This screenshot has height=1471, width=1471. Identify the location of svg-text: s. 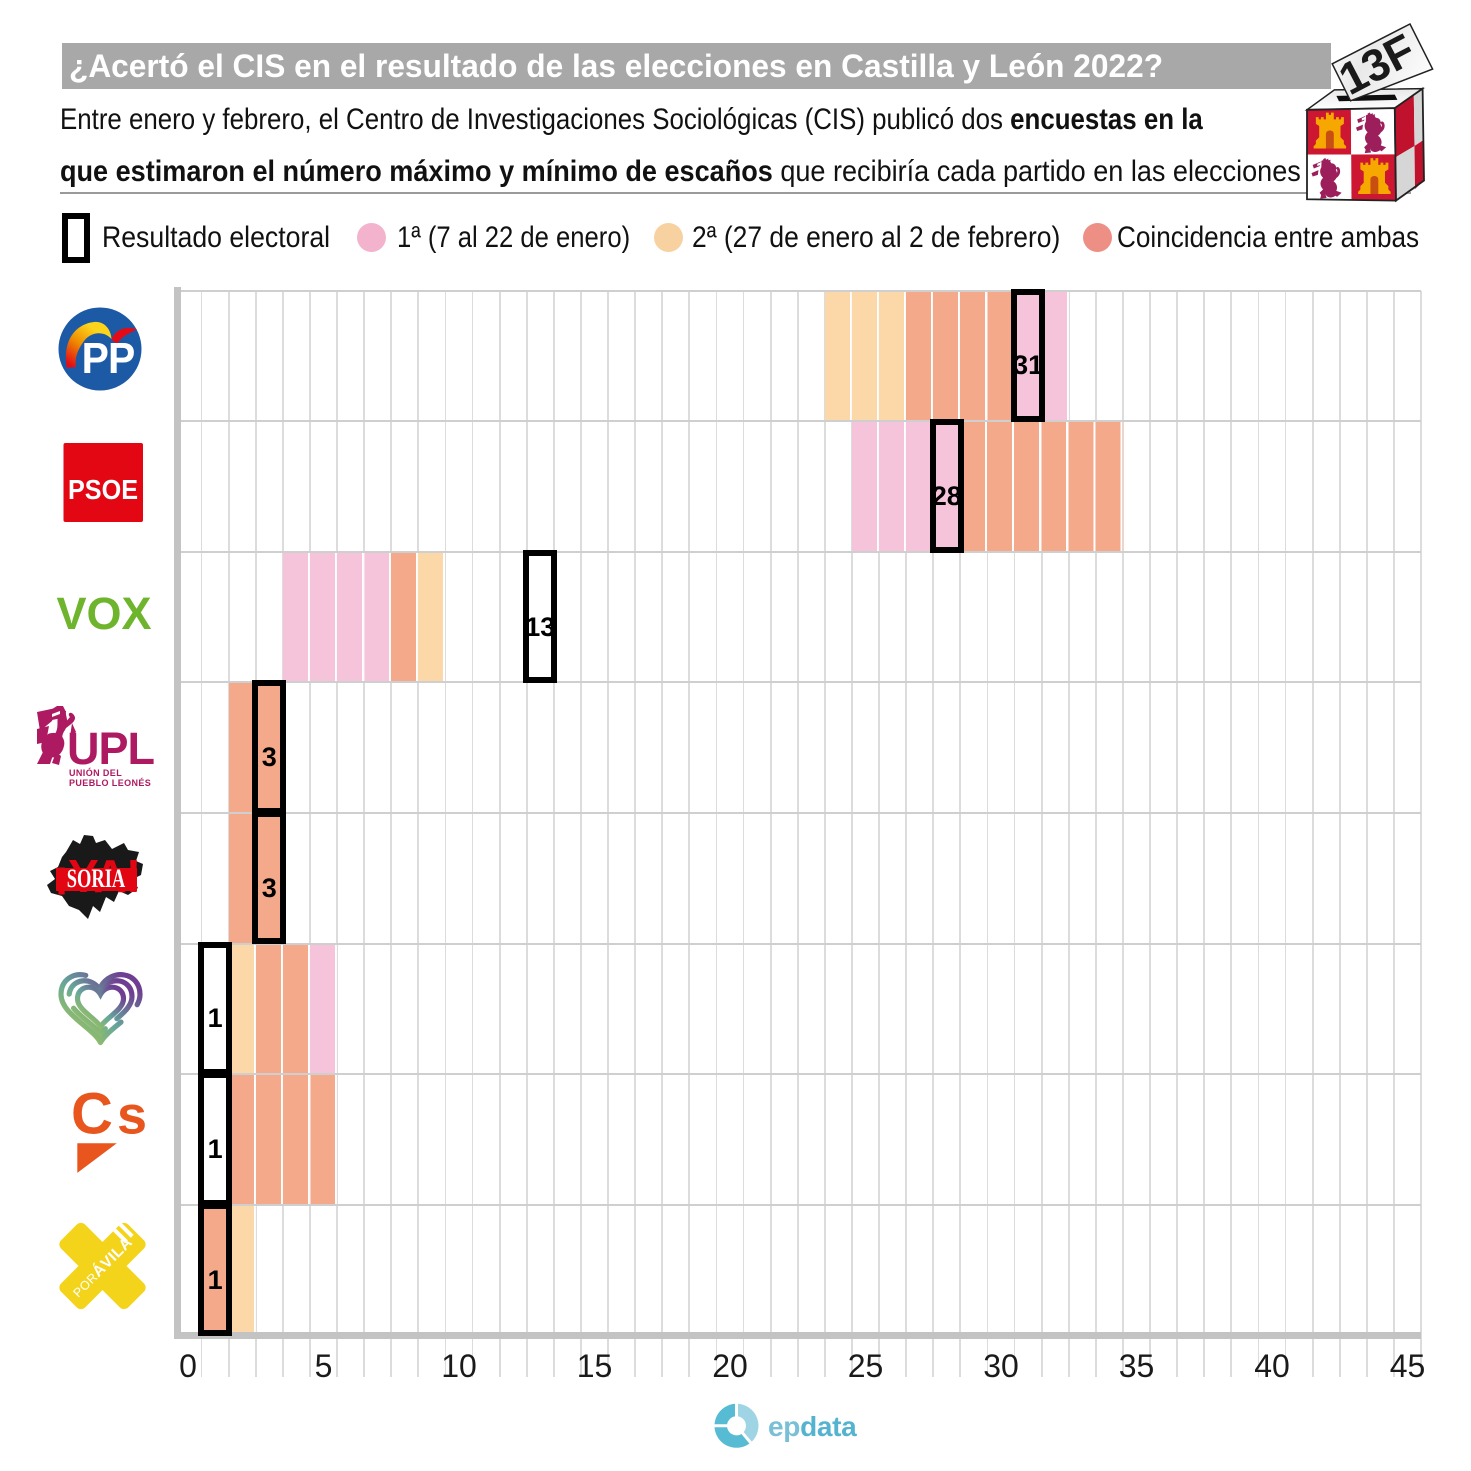
(132, 1116).